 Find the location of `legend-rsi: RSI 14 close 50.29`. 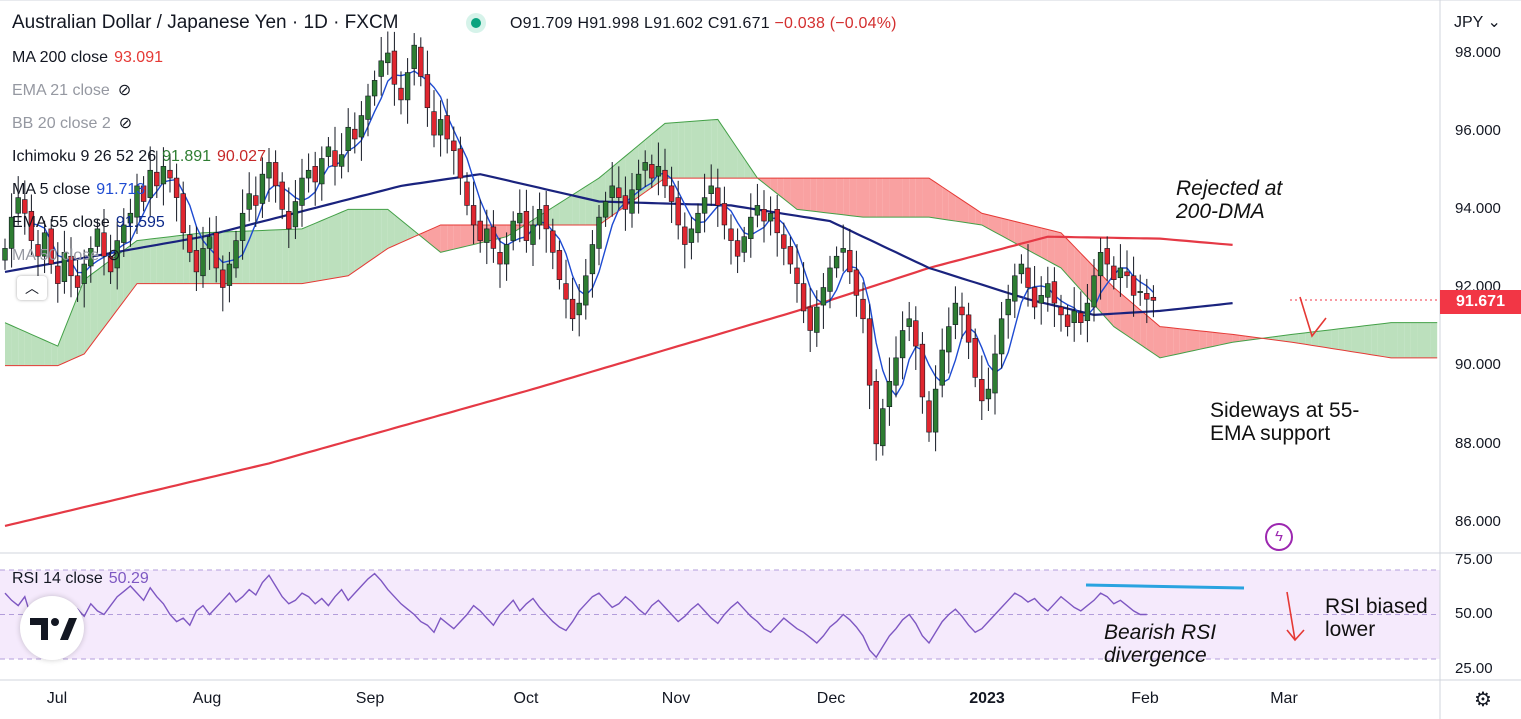

legend-rsi: RSI 14 close 50.29 is located at coordinates (80, 579).